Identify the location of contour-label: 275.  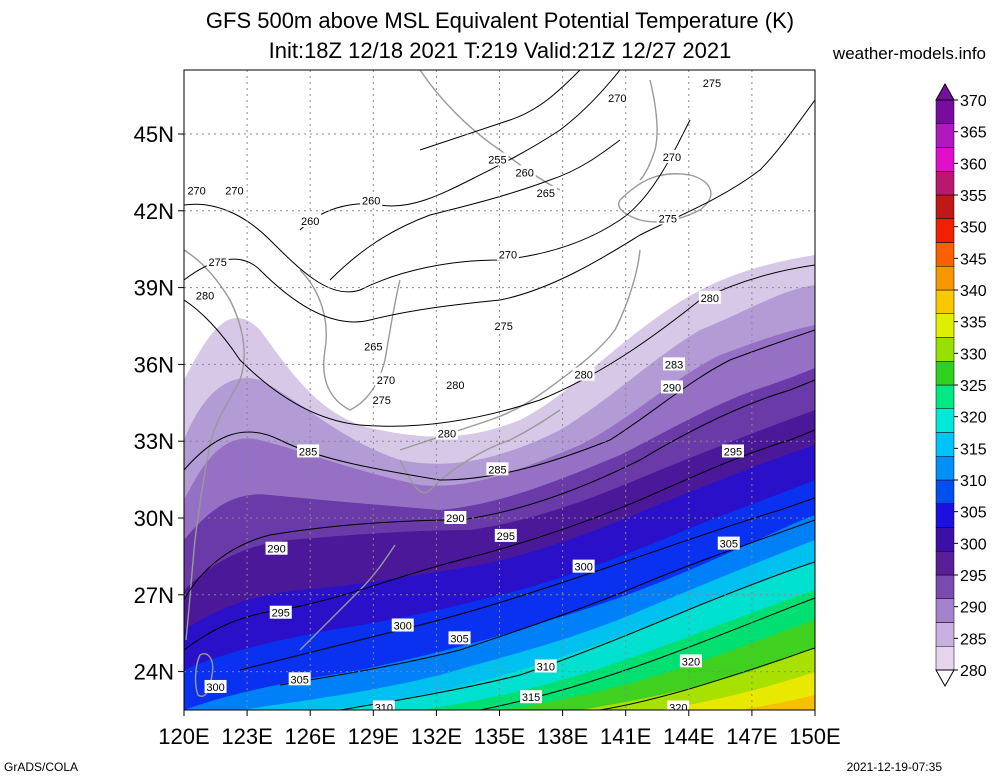
(711, 82).